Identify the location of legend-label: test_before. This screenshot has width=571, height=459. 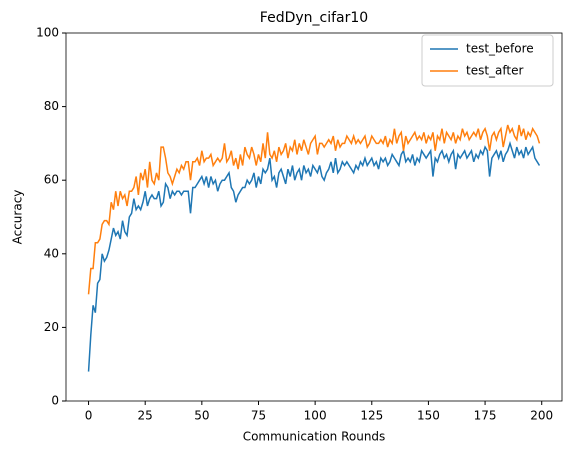
(500, 49).